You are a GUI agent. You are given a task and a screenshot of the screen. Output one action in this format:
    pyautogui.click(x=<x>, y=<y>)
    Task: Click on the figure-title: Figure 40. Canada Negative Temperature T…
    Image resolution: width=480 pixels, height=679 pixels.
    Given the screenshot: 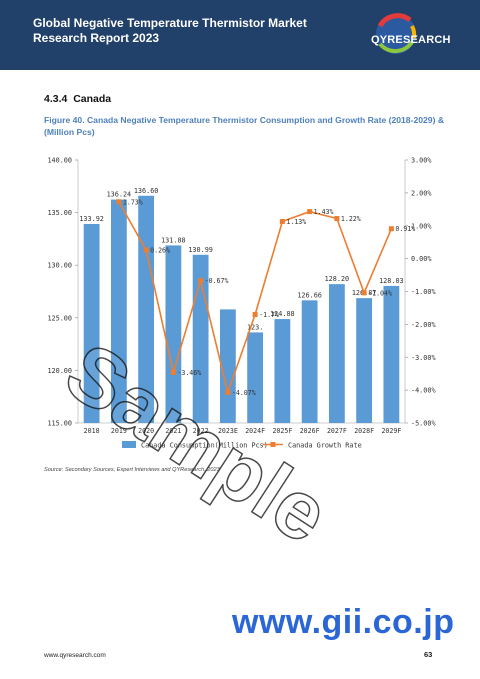 What is the action you would take?
    pyautogui.click(x=244, y=126)
    